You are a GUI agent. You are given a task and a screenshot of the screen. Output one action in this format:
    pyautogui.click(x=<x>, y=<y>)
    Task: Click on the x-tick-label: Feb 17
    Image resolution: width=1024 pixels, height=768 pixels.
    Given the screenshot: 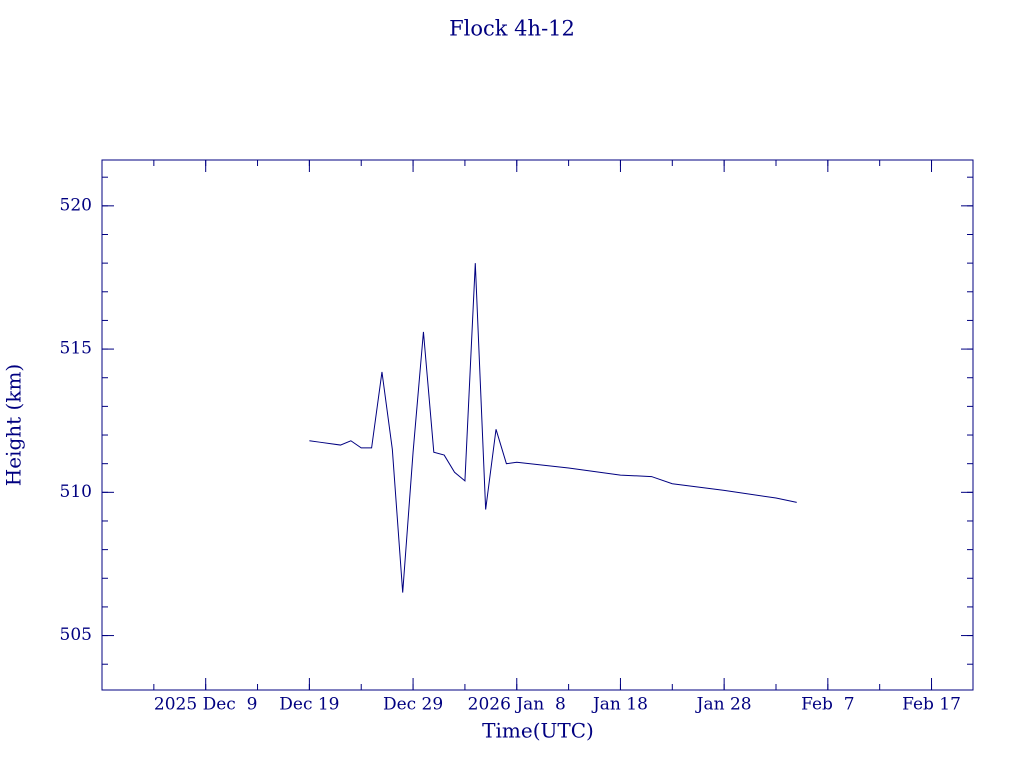 What is the action you would take?
    pyautogui.click(x=931, y=705)
    